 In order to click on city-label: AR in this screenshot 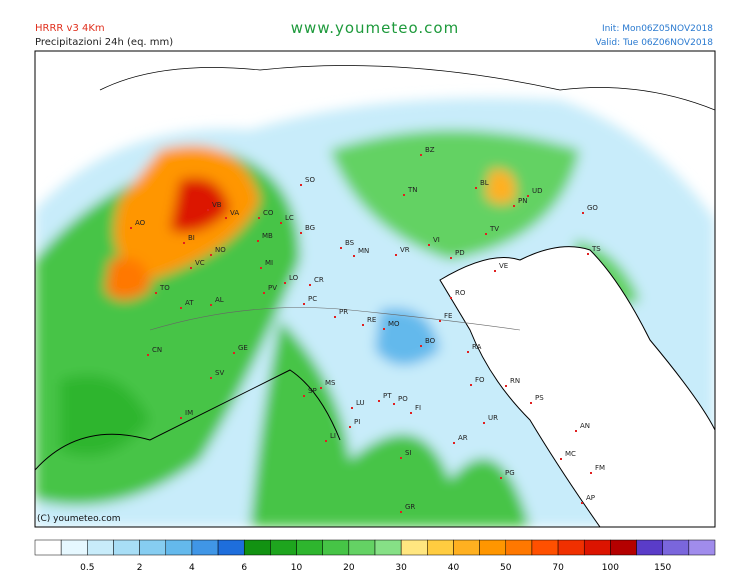, I will do `click(463, 438)`.